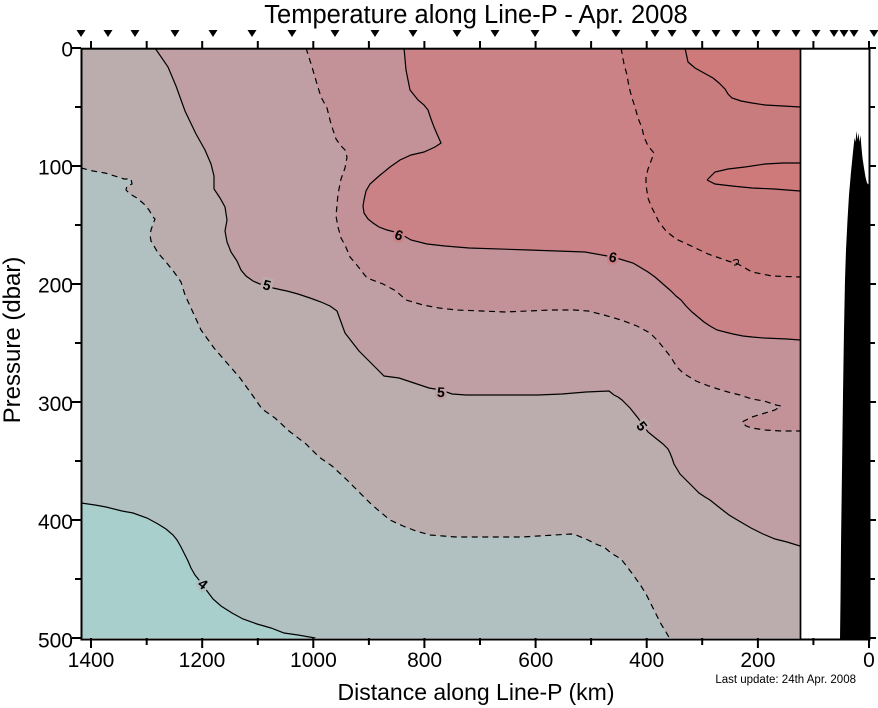 Image resolution: width=878 pixels, height=708 pixels. I want to click on svg-text: 800, so click(424, 660).